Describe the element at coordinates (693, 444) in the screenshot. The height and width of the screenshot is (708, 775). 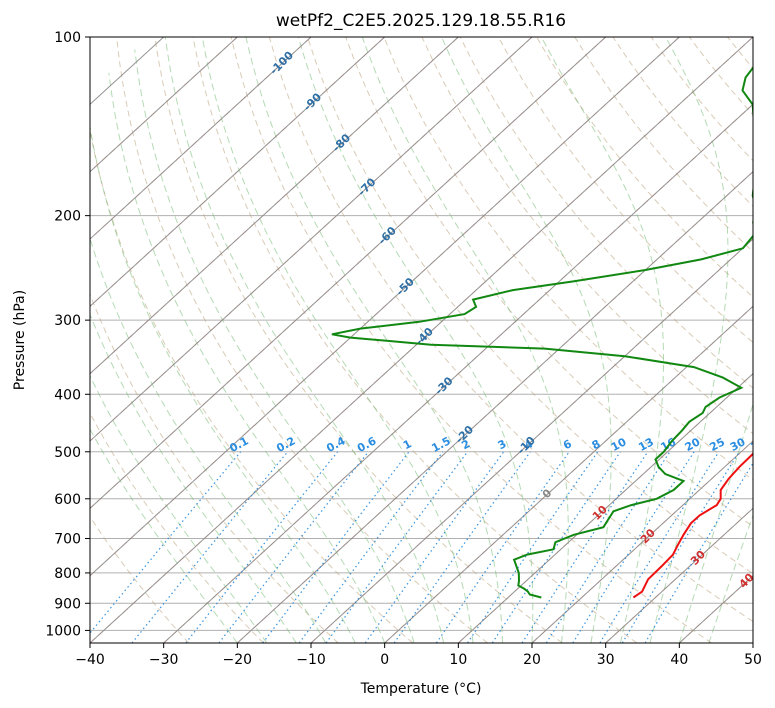
I see `mixing-ratio-label: 20` at that location.